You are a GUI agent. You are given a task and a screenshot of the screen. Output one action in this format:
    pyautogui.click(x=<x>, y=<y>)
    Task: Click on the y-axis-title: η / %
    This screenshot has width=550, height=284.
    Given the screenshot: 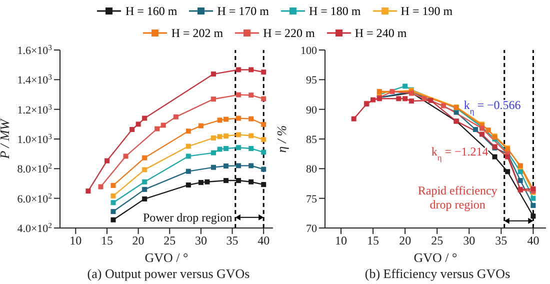 What is the action you would take?
    pyautogui.click(x=281, y=139)
    